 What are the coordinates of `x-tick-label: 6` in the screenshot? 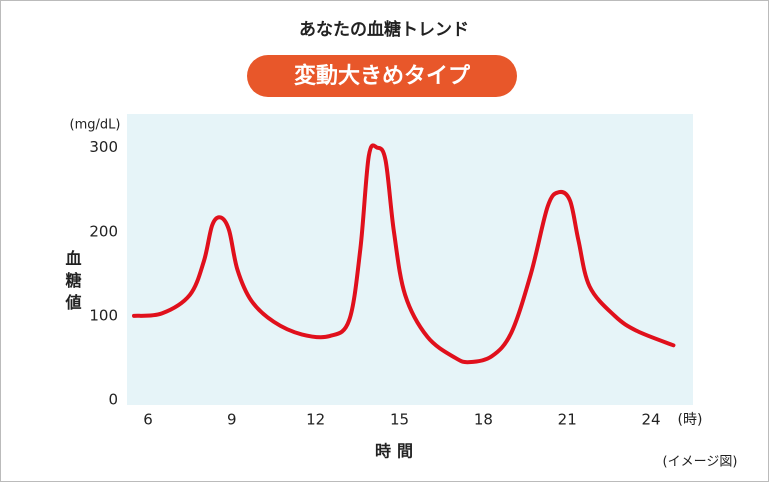 It's located at (148, 420).